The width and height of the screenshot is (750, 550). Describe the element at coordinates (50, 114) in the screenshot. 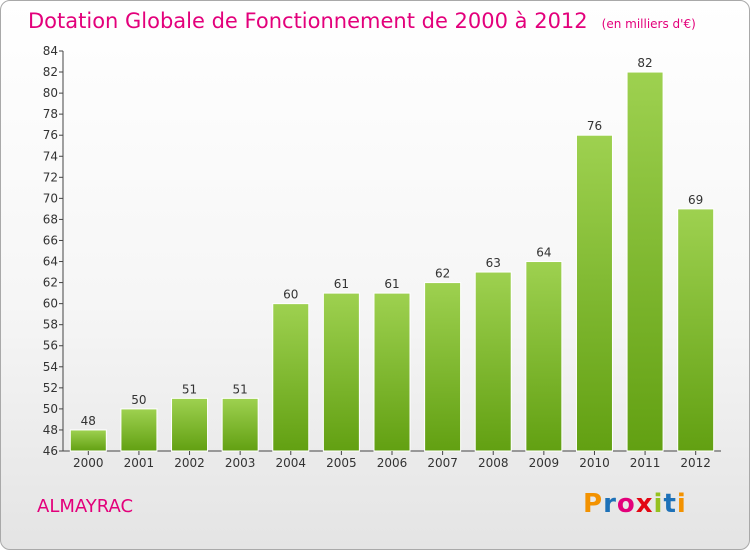

I see `y-tick-label: 78` at that location.